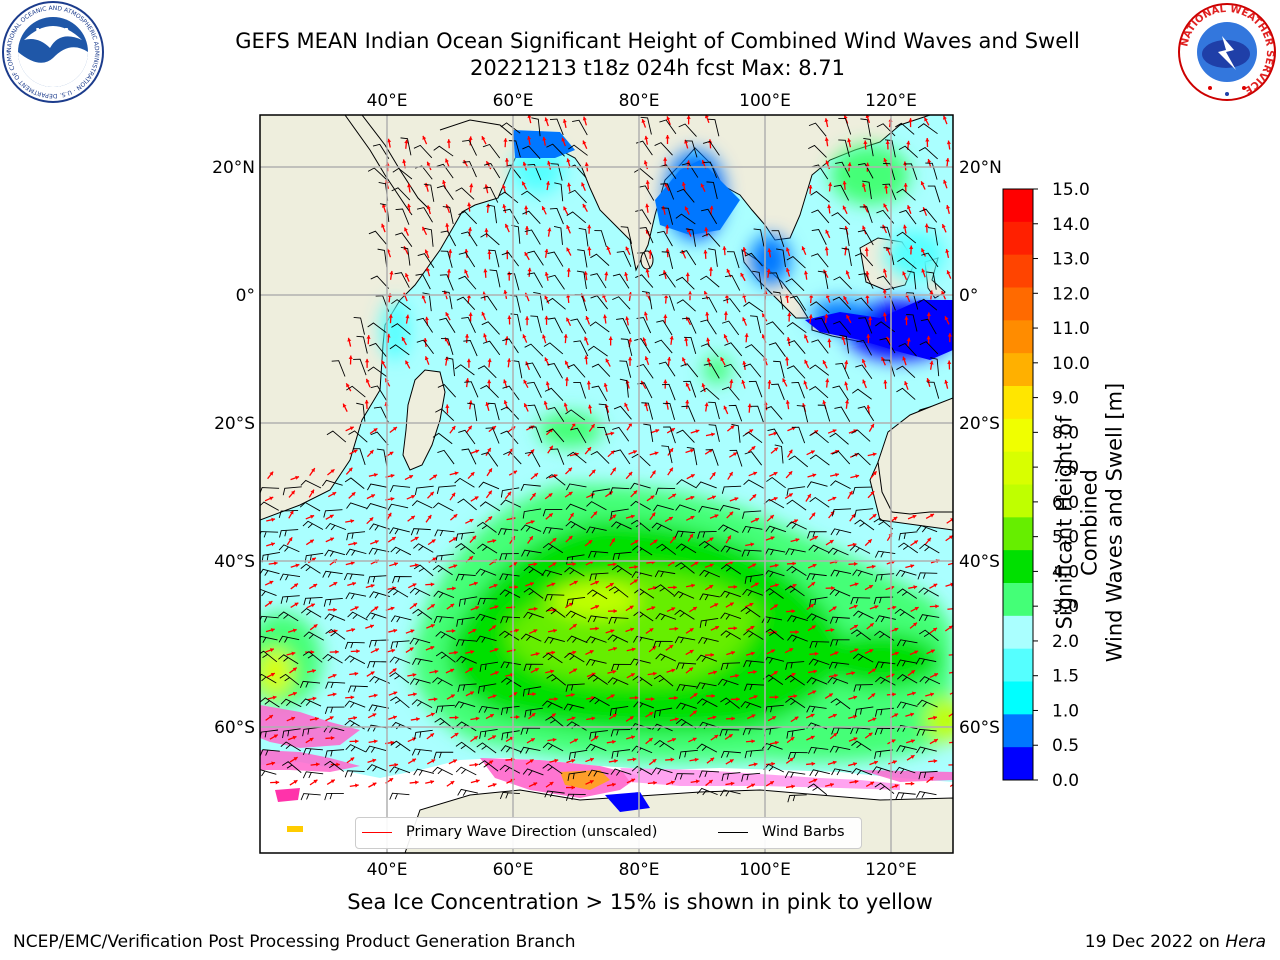 This screenshot has height=960, width=1280. Describe the element at coordinates (639, 870) in the screenshot. I see `lon-label-bottom-80e: 80°E` at that location.